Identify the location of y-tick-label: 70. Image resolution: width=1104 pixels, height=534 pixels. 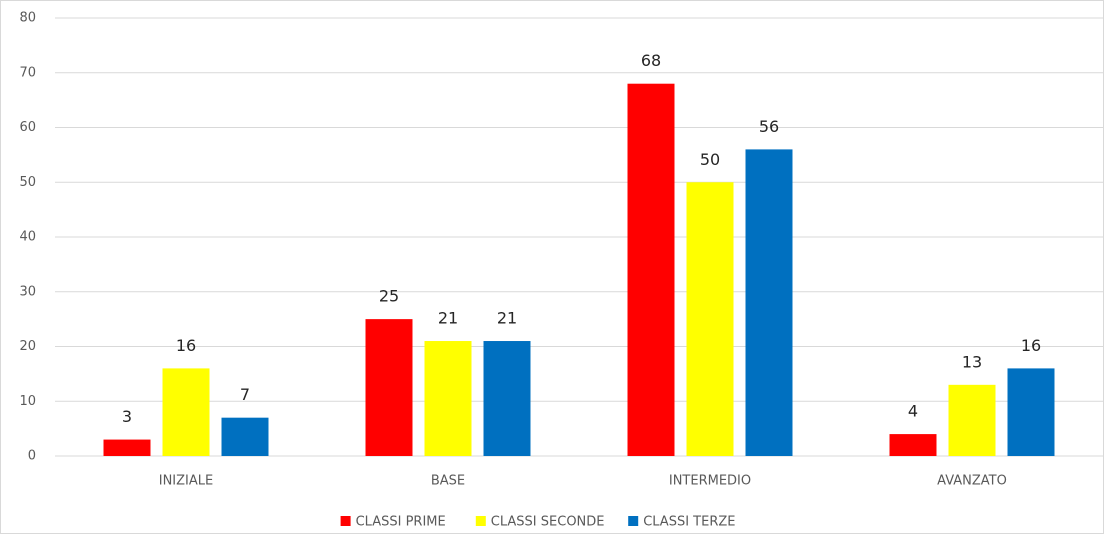
(27, 72).